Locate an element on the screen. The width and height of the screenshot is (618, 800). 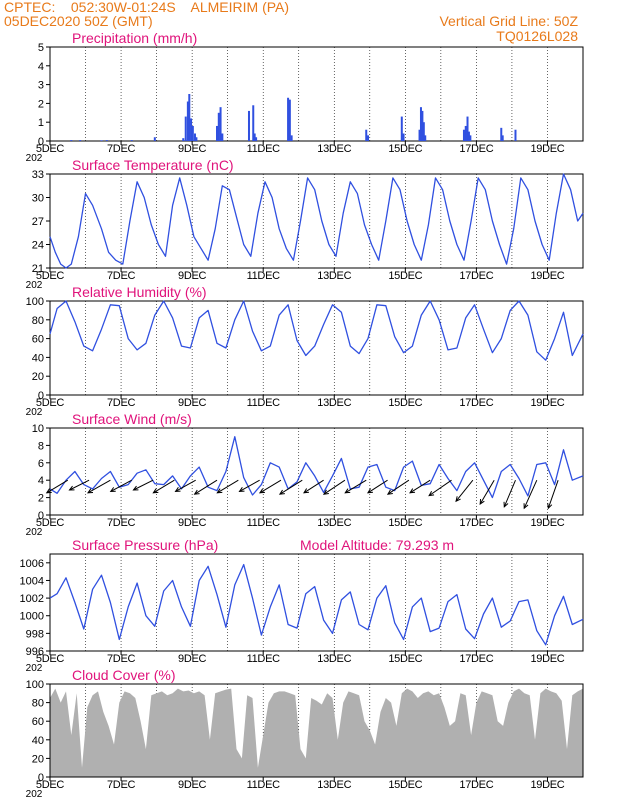
y-tick-label: 33 is located at coordinates (38, 175).